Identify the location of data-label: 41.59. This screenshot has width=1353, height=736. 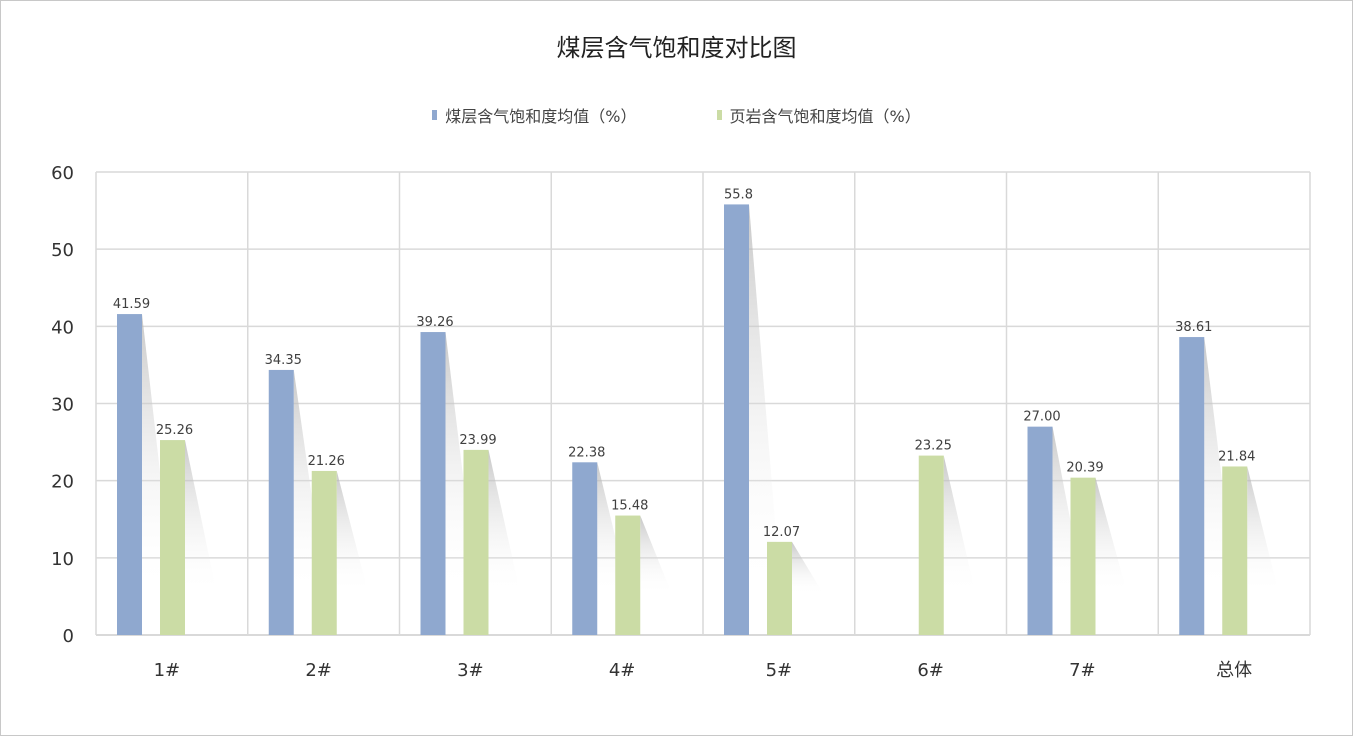
(131, 304).